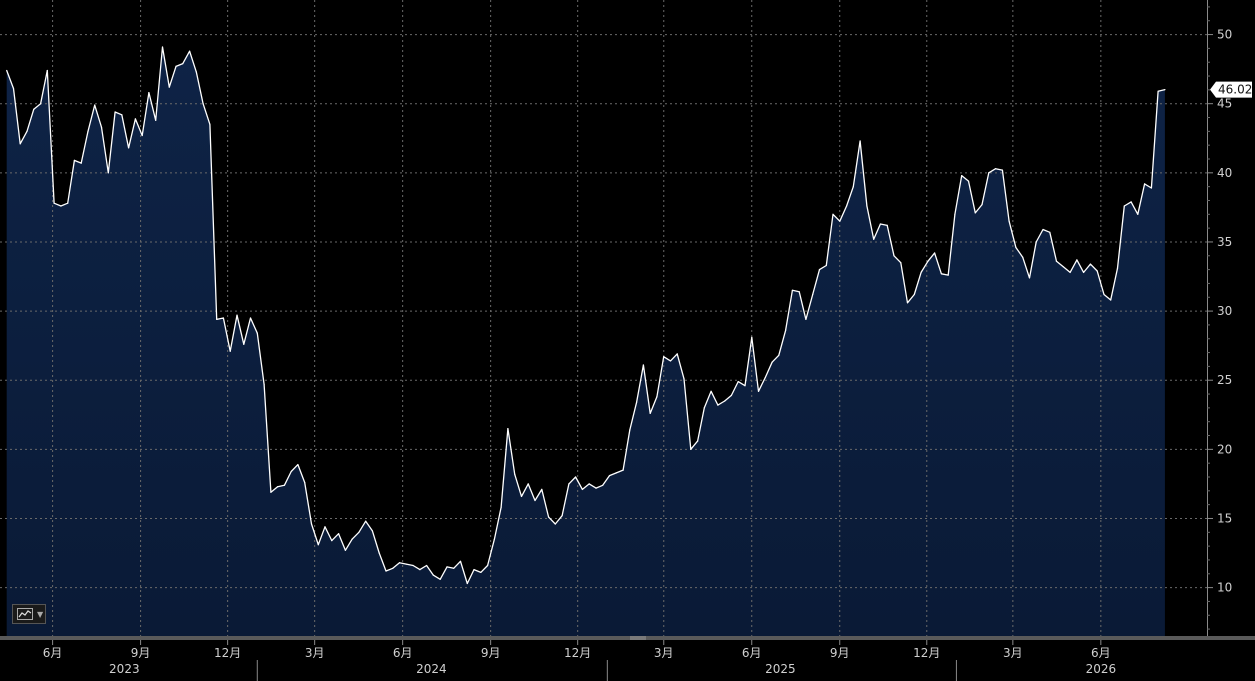 Image resolution: width=1255 pixels, height=681 pixels. I want to click on x-axis-ticks: 6月 9月 12月 3月 6月 9月 12月 3月 6月 9月 12月 3月 6月, so click(577, 650).